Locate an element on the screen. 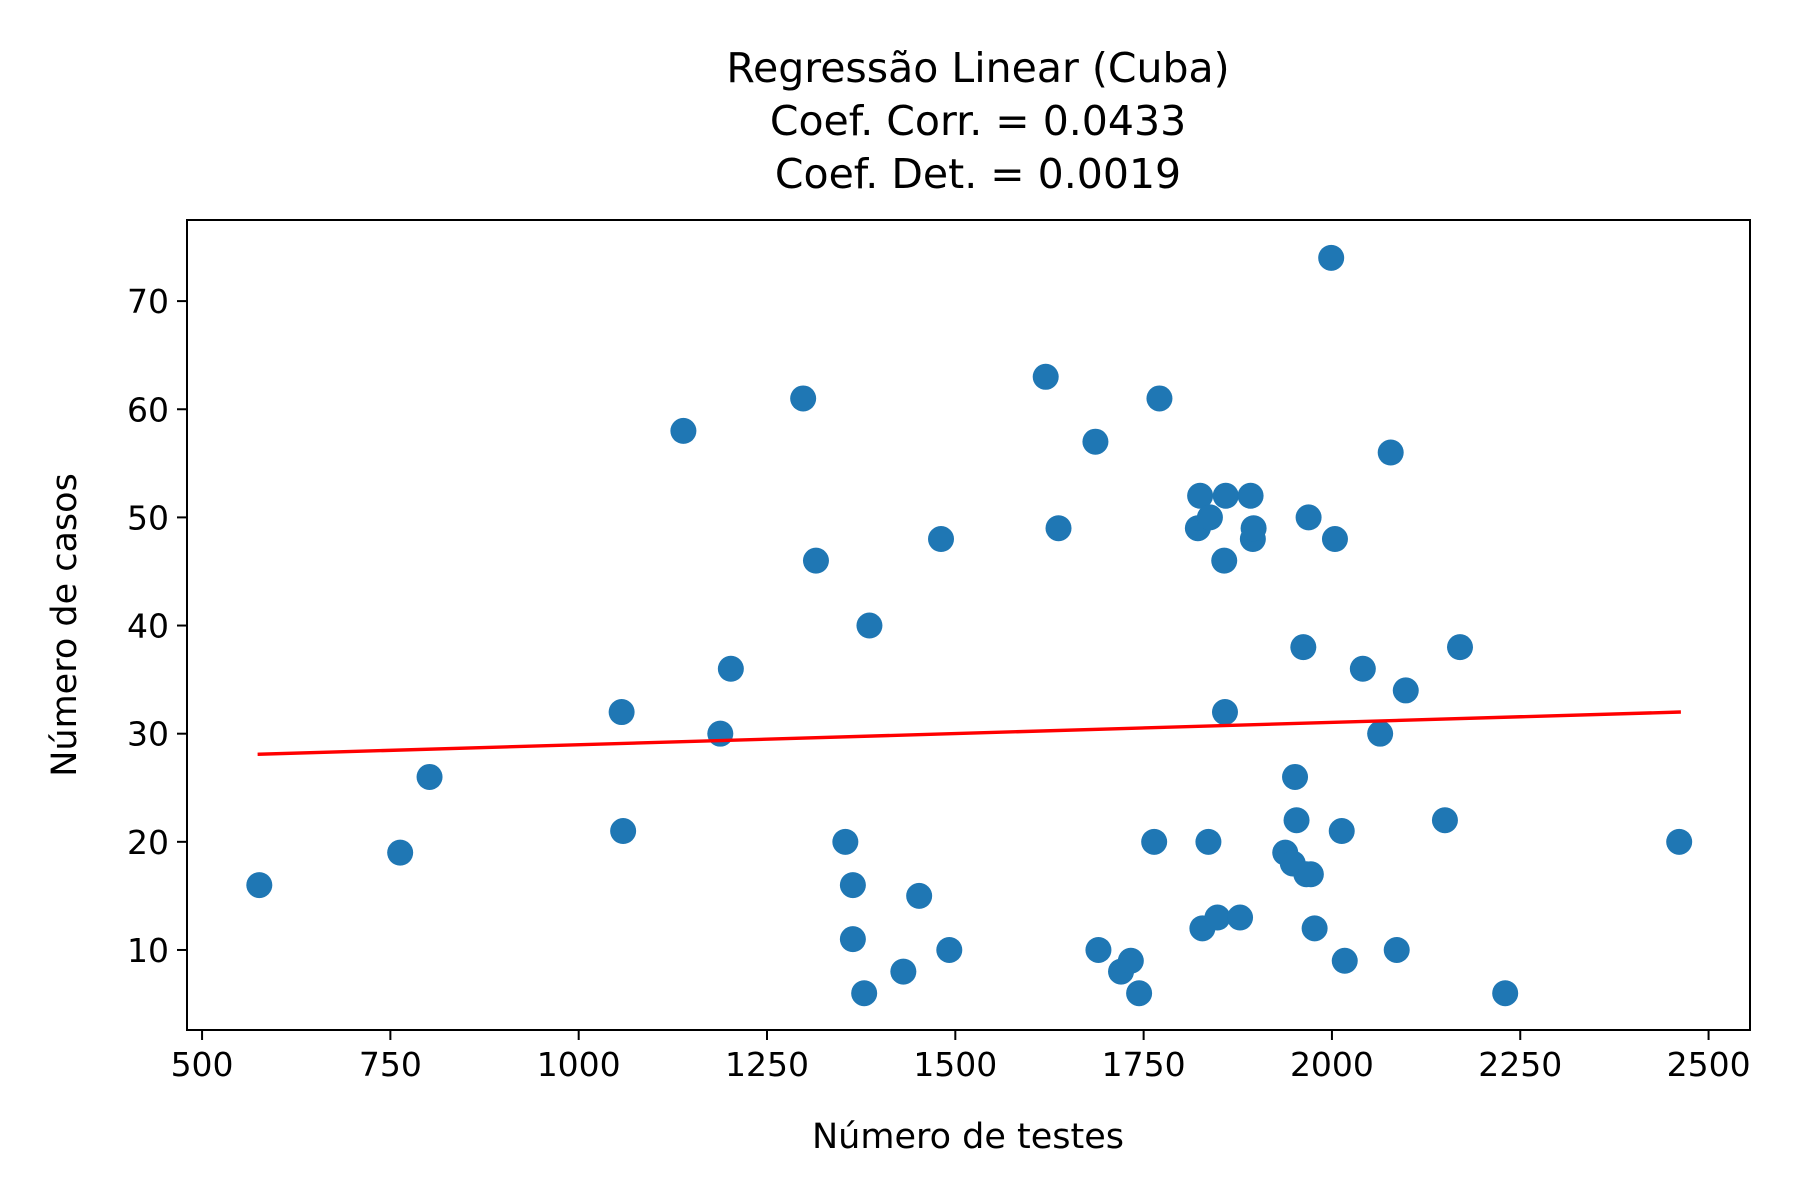  x-tick-label: 1750 is located at coordinates (1144, 1064).